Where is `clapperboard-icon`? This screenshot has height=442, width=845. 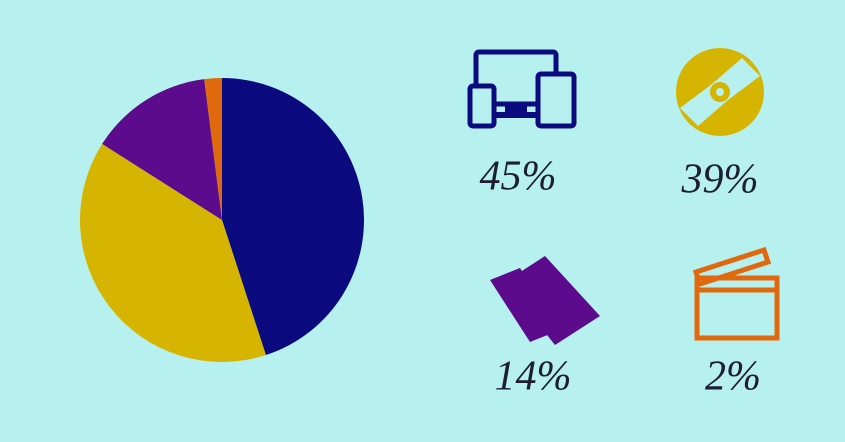 clapperboard-icon is located at coordinates (736, 293).